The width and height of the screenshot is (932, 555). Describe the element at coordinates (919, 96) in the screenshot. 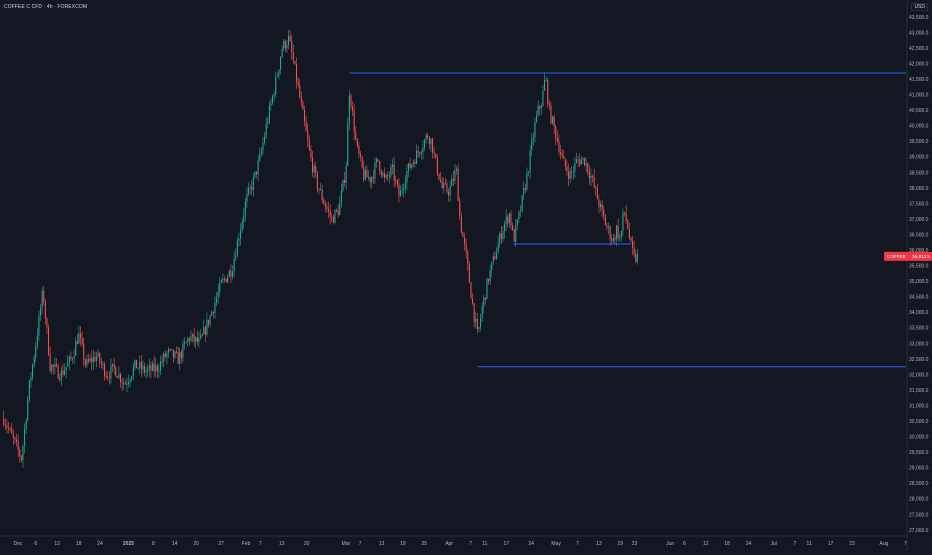

I see `y-tick-label: 41,000.0` at that location.